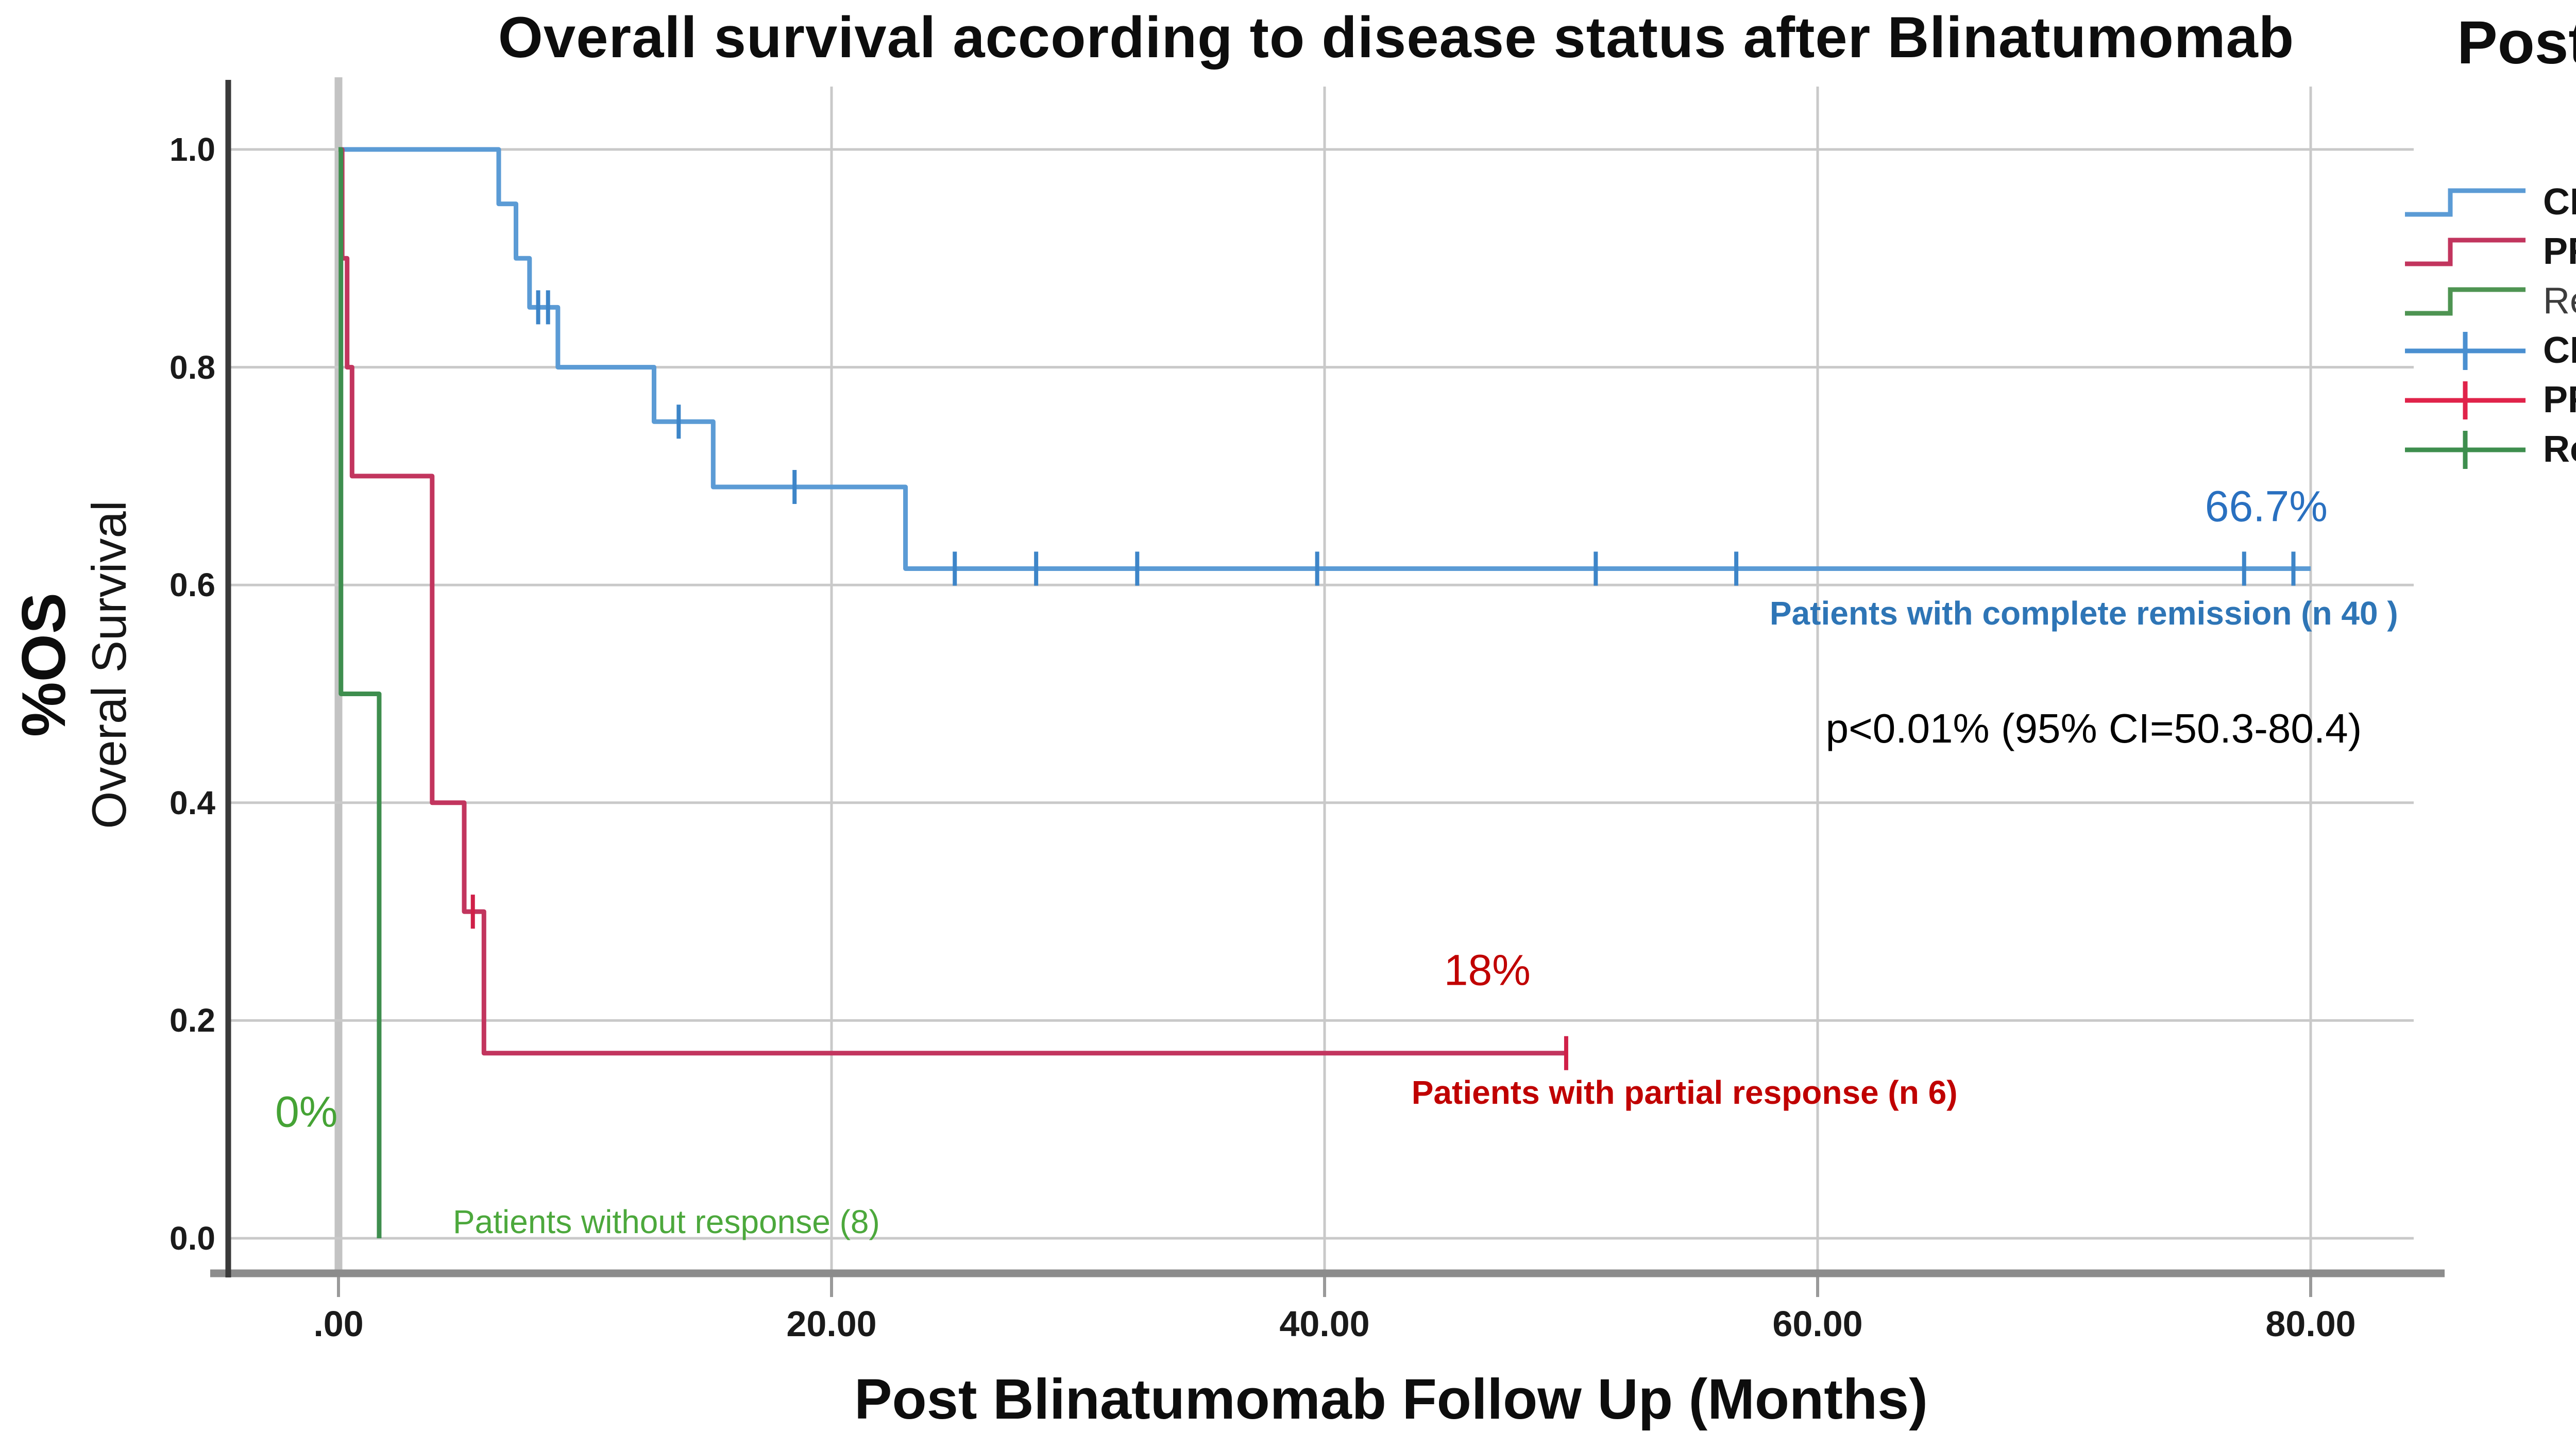  Describe the element at coordinates (1684, 1092) in the screenshot. I see `annotation-pr-label: Patients with partial response (n 6)` at that location.